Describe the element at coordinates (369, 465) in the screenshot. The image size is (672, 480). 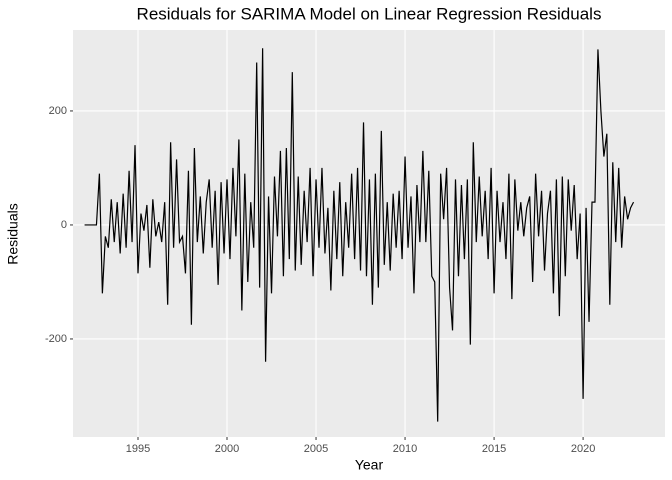
I see `x-axis-title: Year` at that location.